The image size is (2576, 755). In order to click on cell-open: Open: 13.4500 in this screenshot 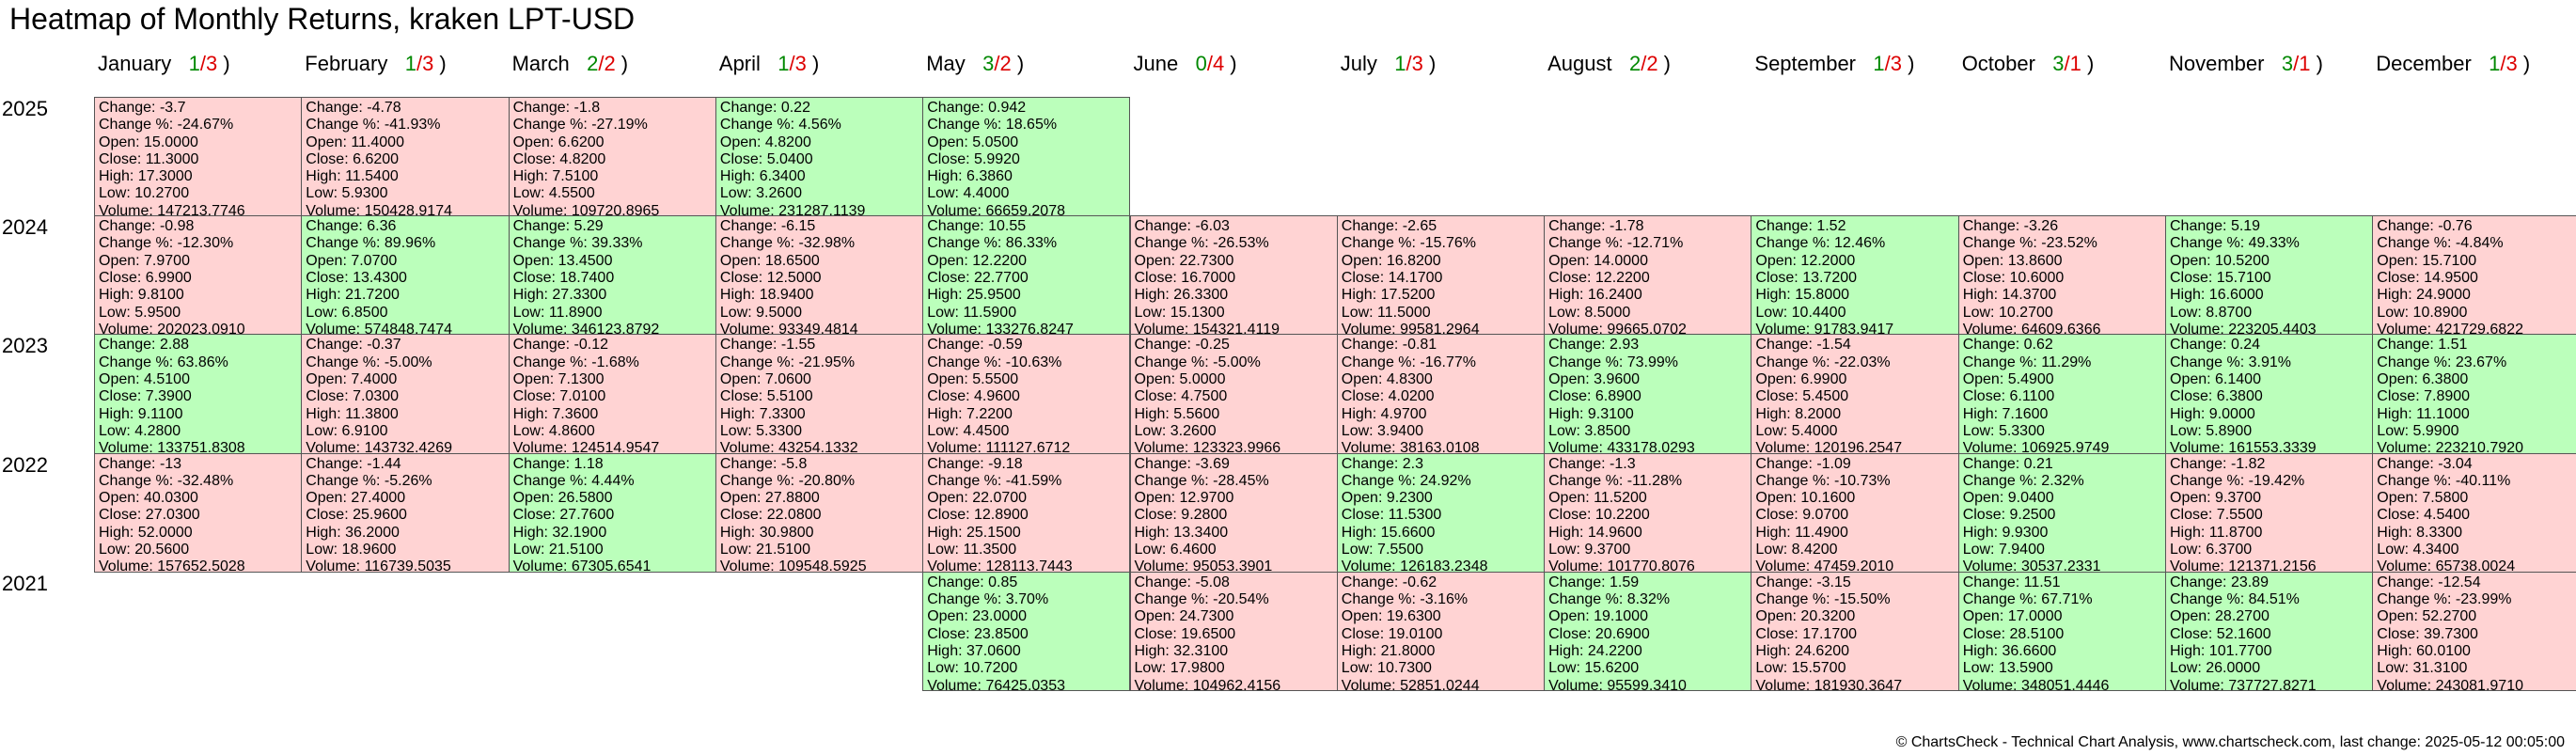, I will do `click(613, 261)`.